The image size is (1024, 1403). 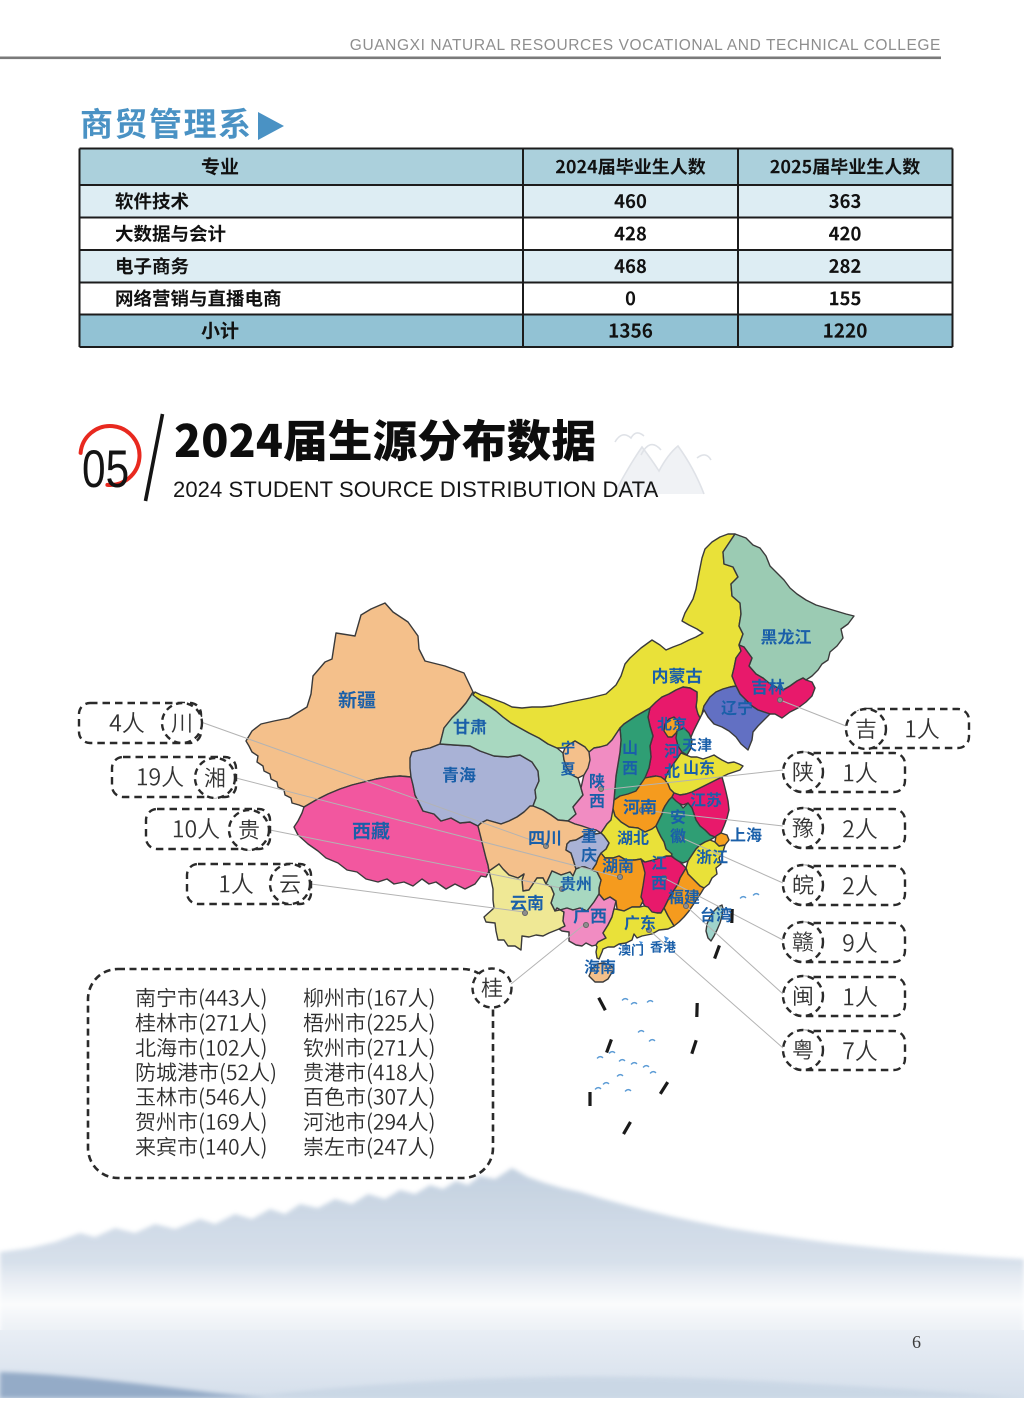 What do you see at coordinates (105, 470) in the screenshot?
I see `svg-text: 05` at bounding box center [105, 470].